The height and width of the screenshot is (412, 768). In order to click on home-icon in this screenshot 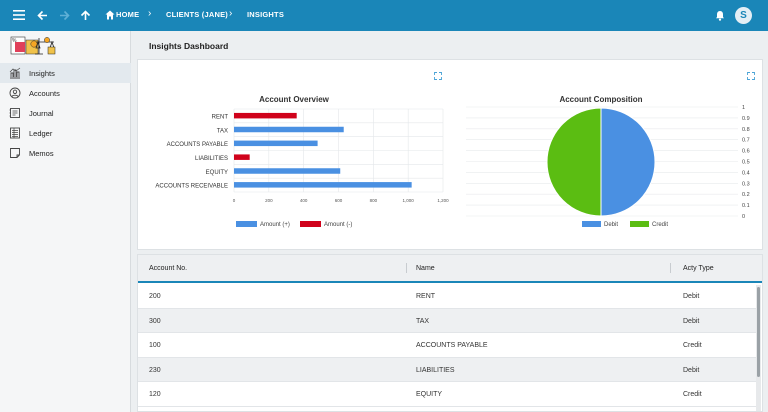, I will do `click(110, 15)`.